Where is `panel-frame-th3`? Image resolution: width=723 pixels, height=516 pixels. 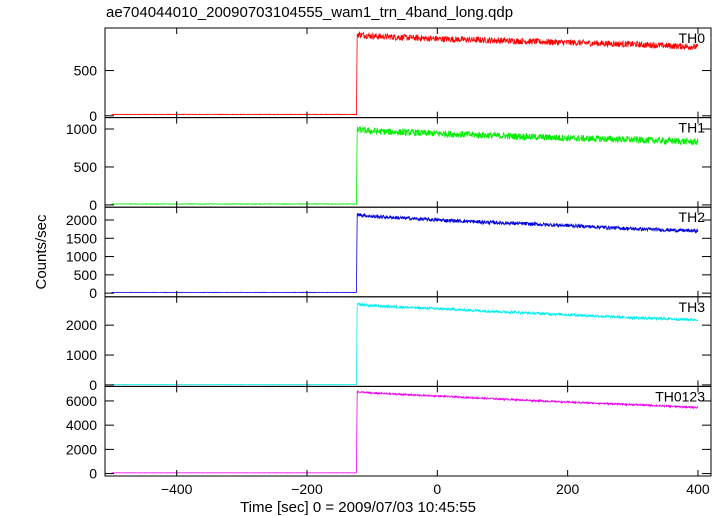
panel-frame-th3 is located at coordinates (408, 341).